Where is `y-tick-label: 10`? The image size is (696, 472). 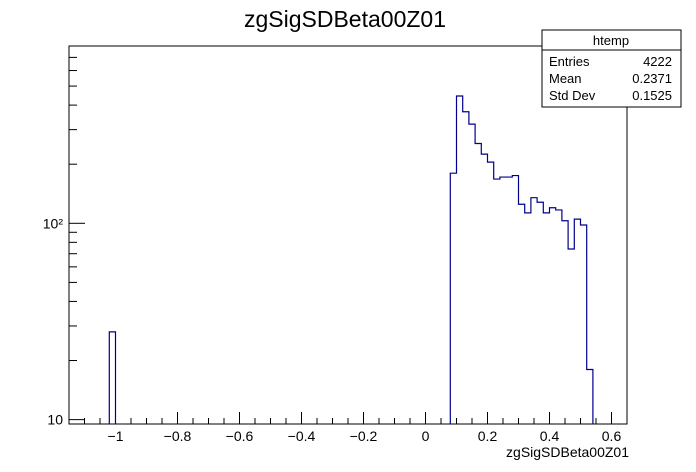 y-tick-label: 10 is located at coordinates (55, 420).